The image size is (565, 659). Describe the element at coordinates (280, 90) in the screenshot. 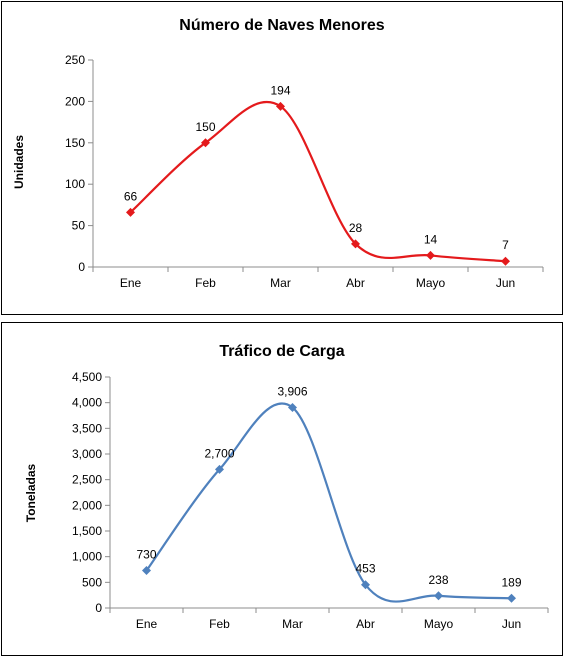

I see `data-label: 194` at that location.